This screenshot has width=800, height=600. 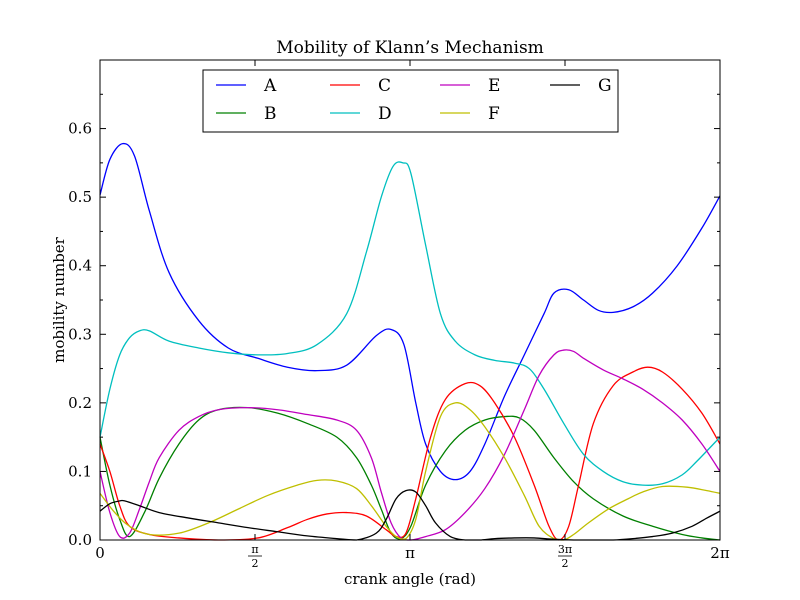 I want to click on legend-entry-d: D, so click(x=361, y=114).